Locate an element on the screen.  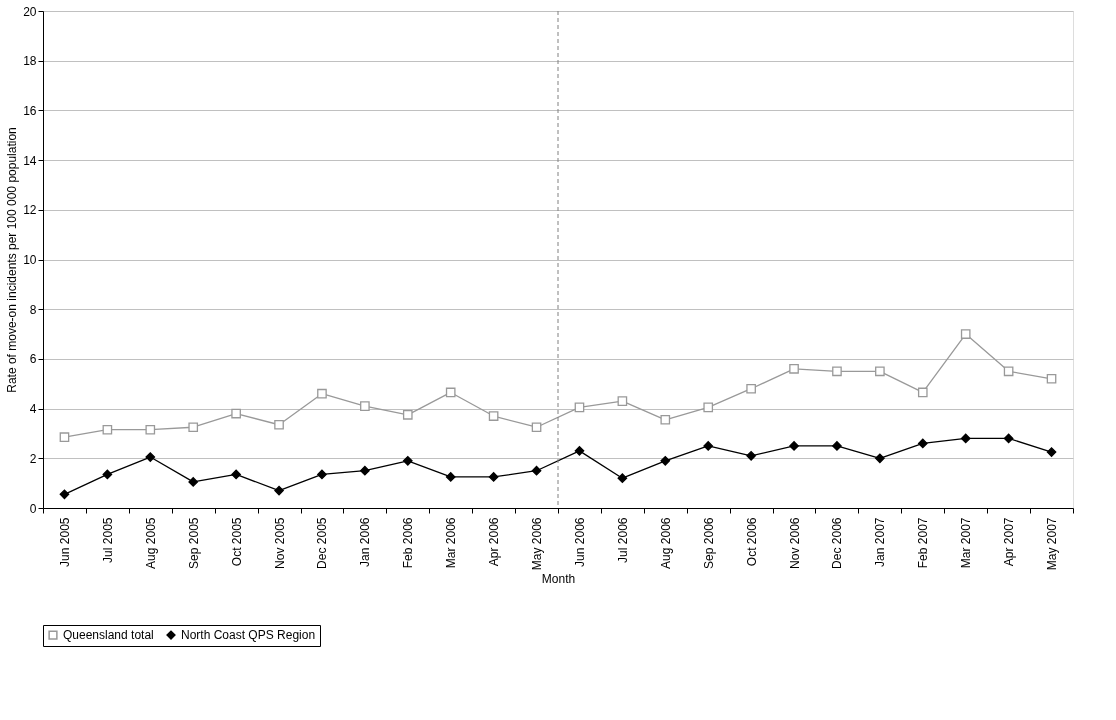
x-tick-label: Jul 2005 is located at coordinates (107, 540).